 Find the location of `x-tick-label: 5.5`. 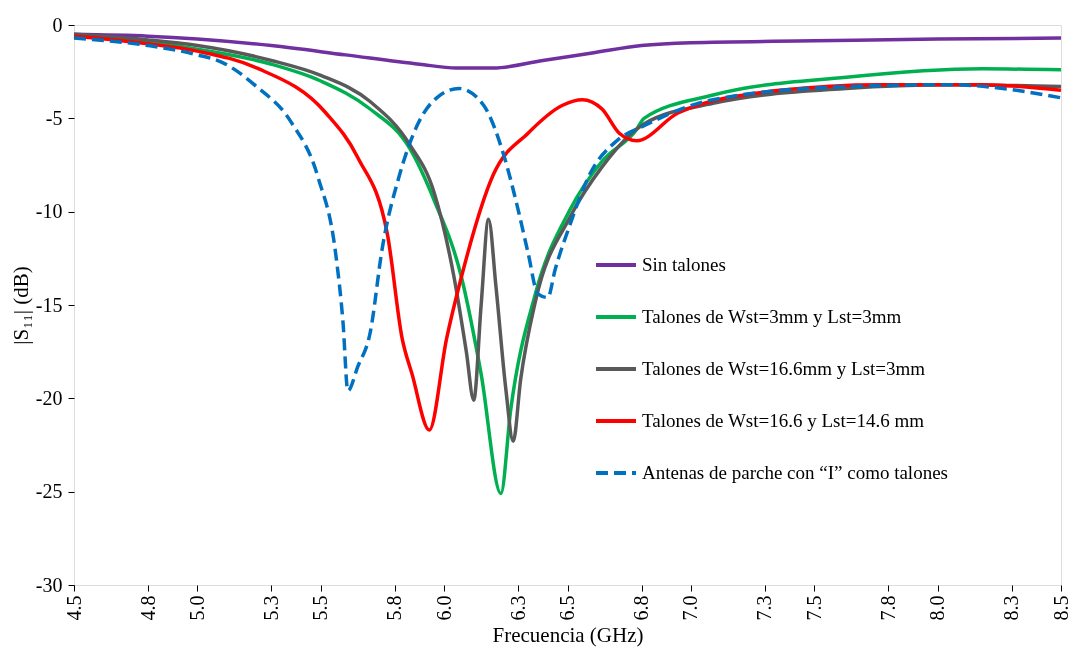

x-tick-label: 5.5 is located at coordinates (320, 608).